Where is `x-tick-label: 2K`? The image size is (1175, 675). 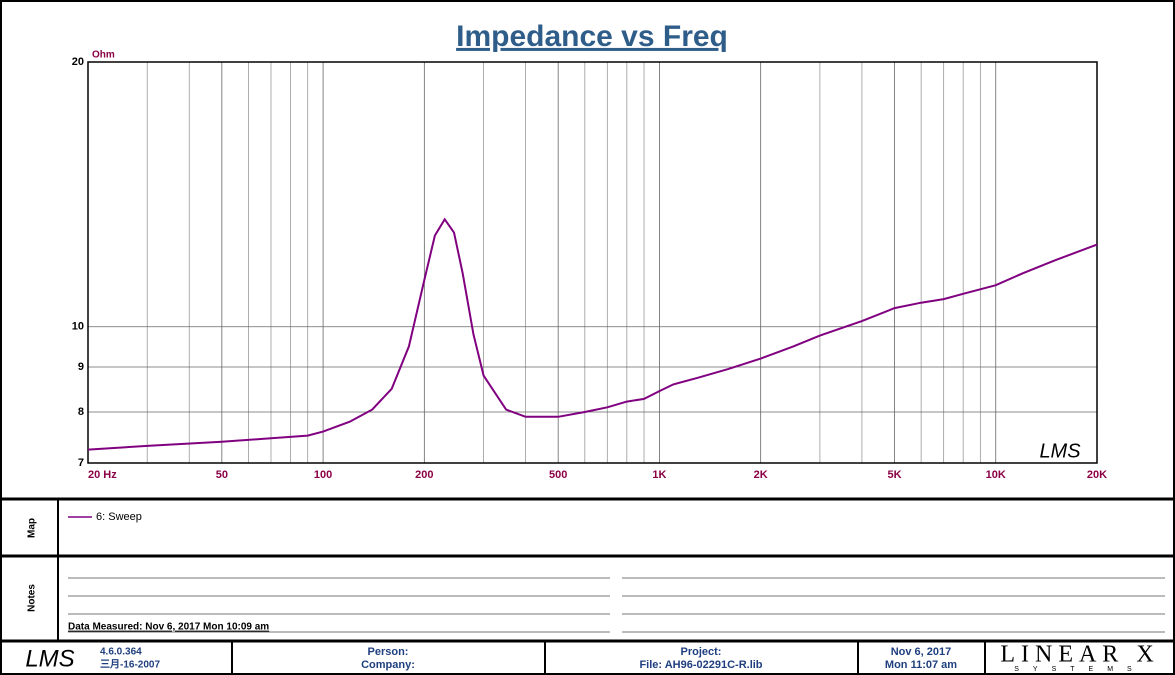
x-tick-label: 2K is located at coordinates (761, 475).